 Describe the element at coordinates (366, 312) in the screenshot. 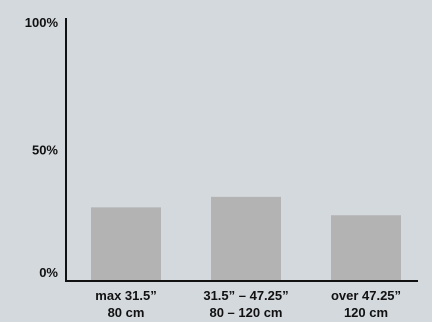

I see `x-category-label: 120 cm` at that location.